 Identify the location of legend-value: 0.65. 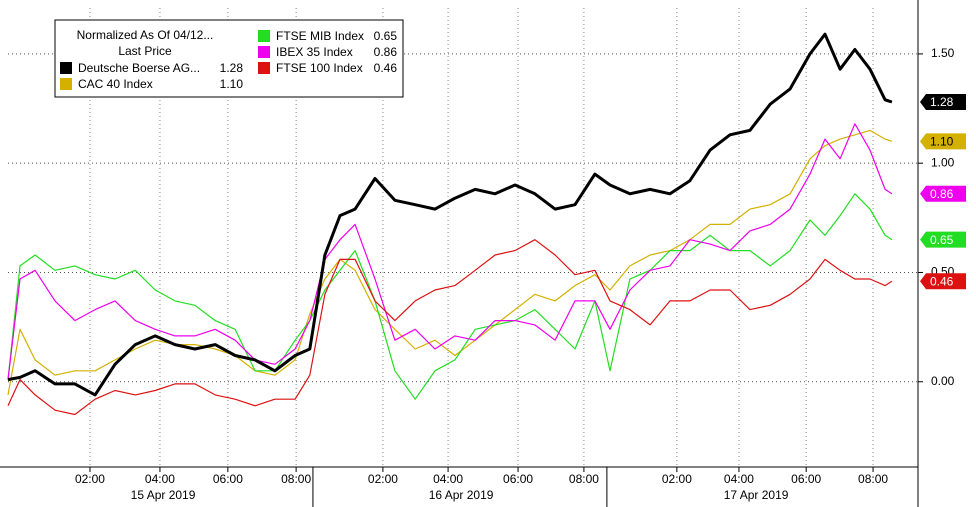
(386, 36).